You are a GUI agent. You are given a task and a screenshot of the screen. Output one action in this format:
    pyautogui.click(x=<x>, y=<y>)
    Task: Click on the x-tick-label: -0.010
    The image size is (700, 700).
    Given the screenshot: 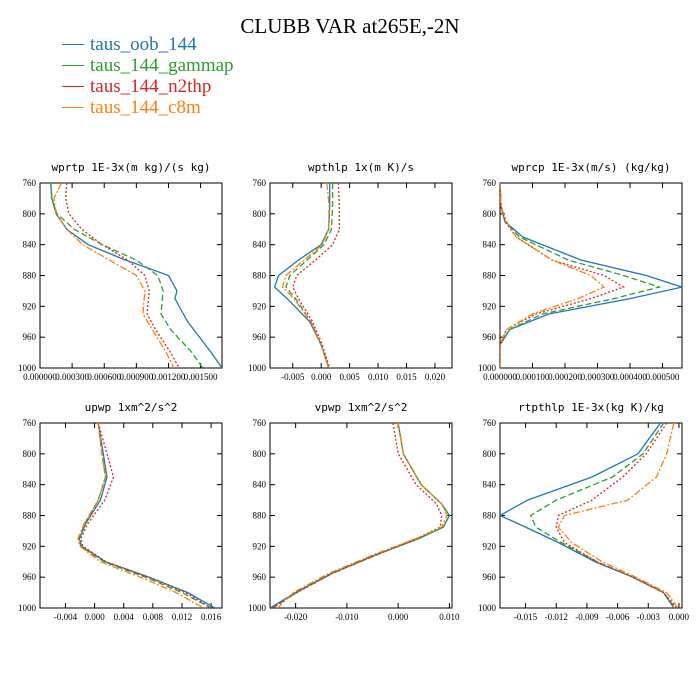 What is the action you would take?
    pyautogui.click(x=347, y=617)
    